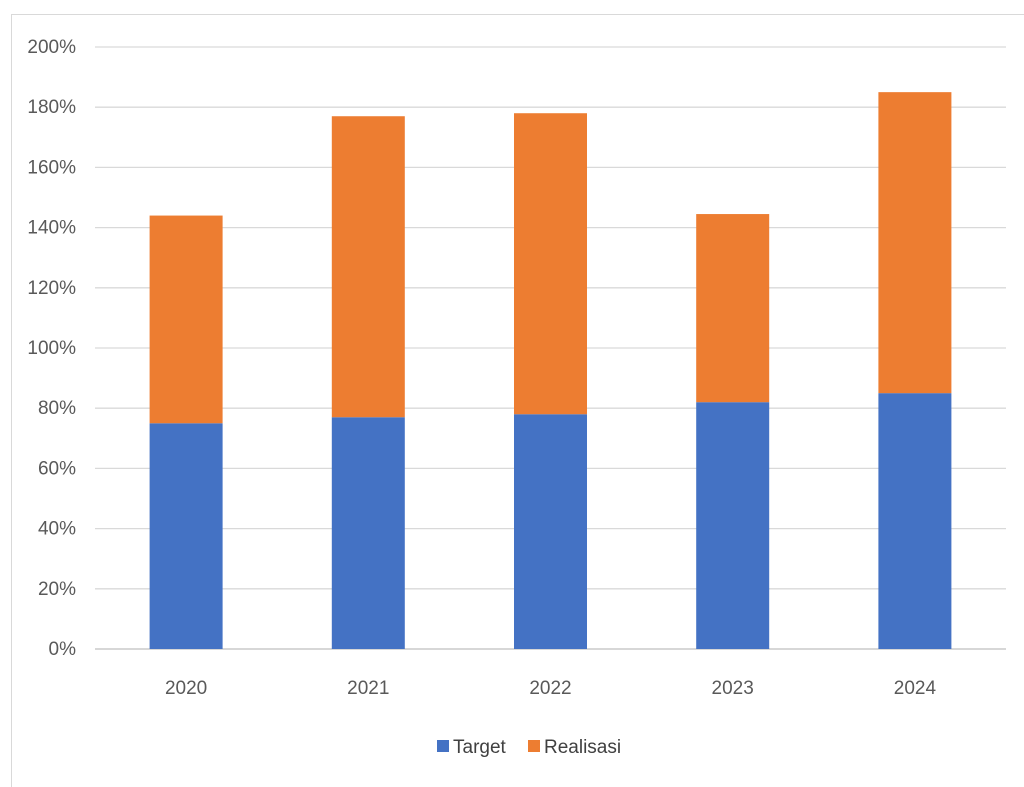  I want to click on y-tick-label: 120%, so click(51, 288).